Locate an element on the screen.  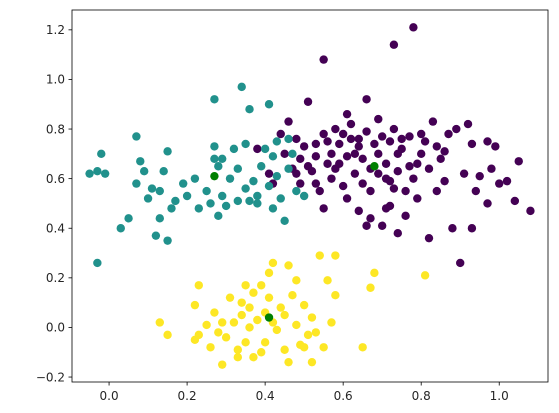
y-tick-label: 1.0 is located at coordinates (55, 80).